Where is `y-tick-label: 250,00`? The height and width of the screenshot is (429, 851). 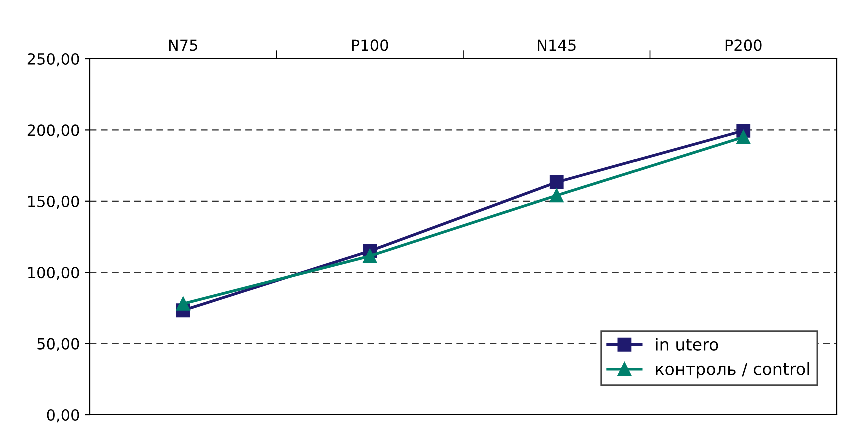
y-tick-label: 250,00 is located at coordinates (54, 60).